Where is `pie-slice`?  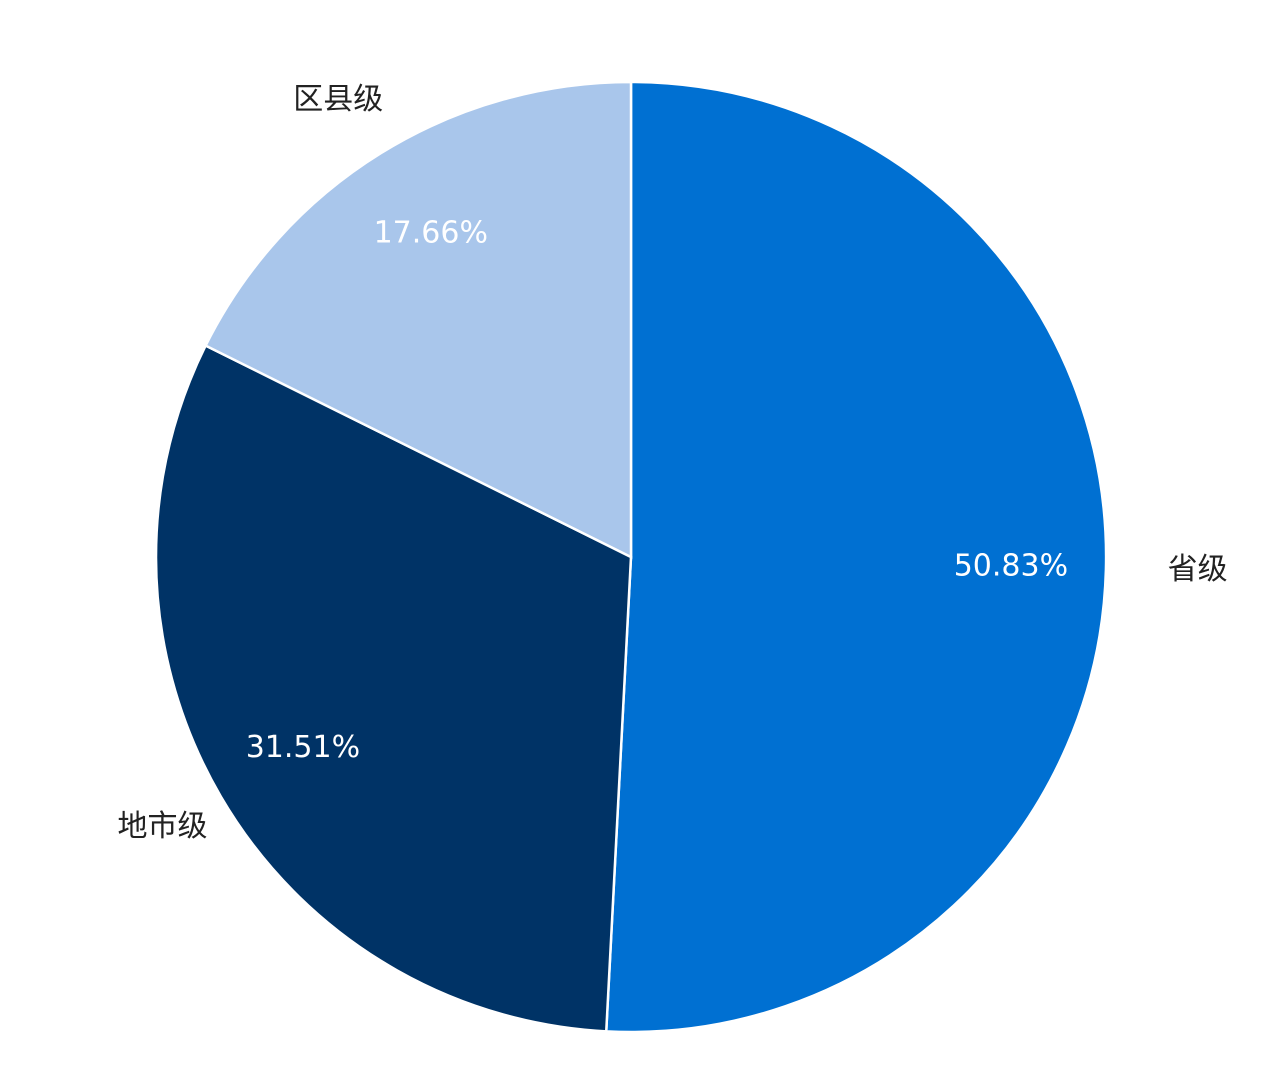 pie-slice is located at coordinates (418, 320).